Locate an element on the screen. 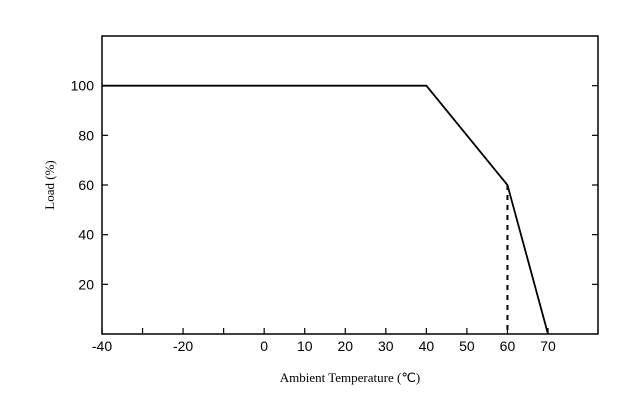  x-tick-label: 50 is located at coordinates (467, 346).